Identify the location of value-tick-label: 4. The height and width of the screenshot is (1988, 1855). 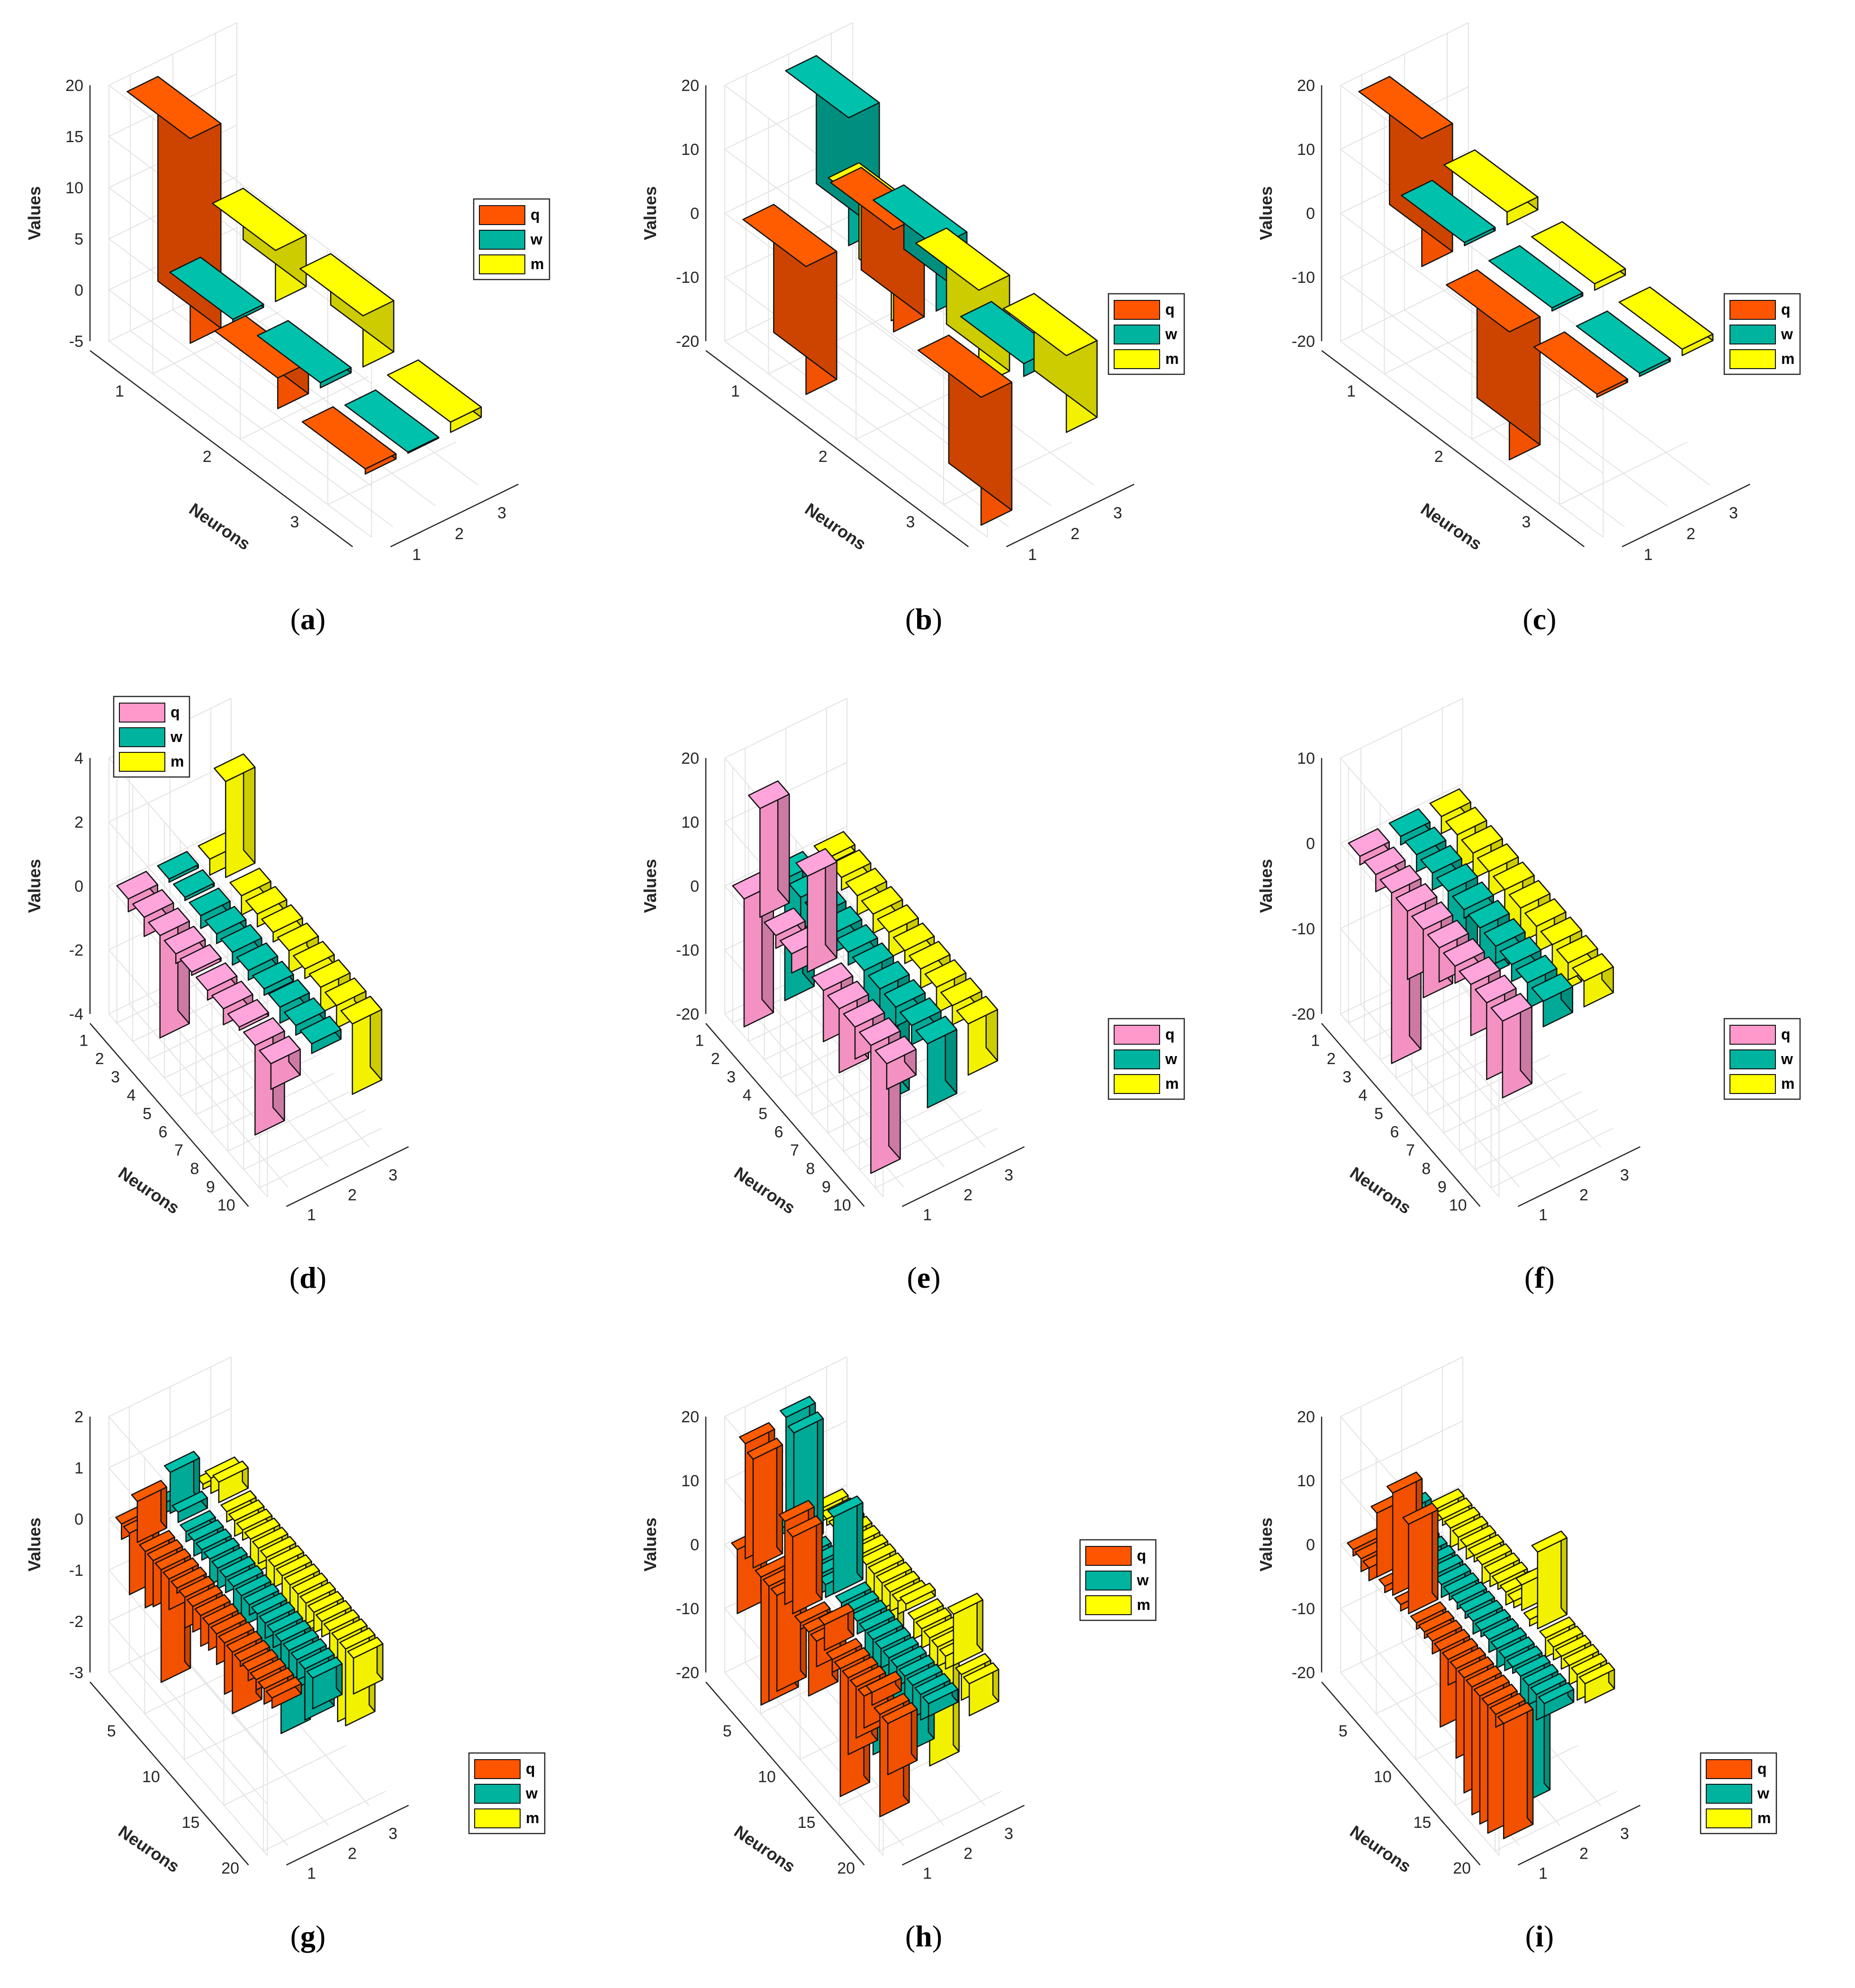
(78, 759).